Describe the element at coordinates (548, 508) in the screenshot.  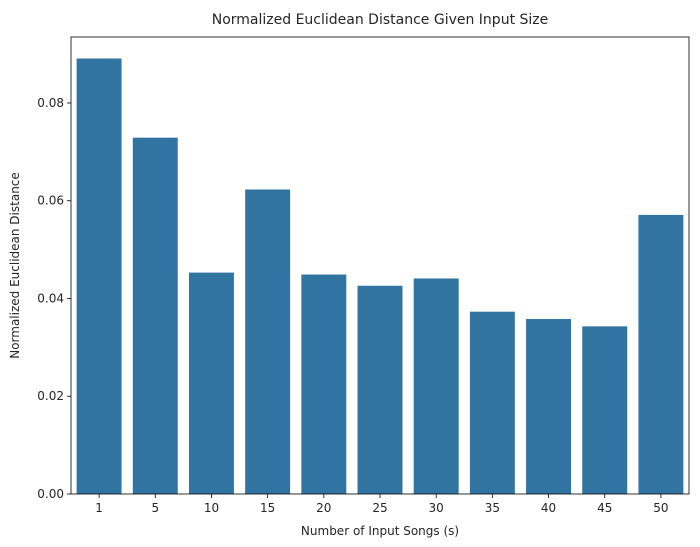
I see `x-tick-label: 40` at that location.